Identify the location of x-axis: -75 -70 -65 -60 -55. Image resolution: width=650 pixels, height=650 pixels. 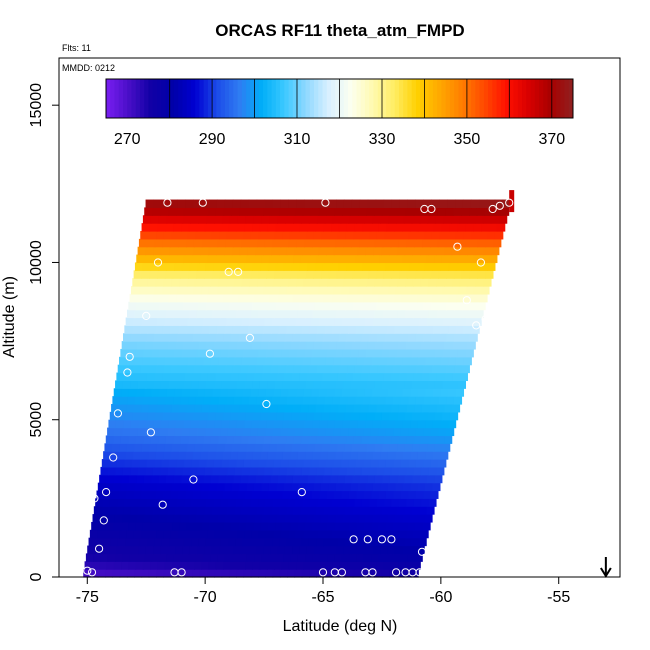
(323, 591).